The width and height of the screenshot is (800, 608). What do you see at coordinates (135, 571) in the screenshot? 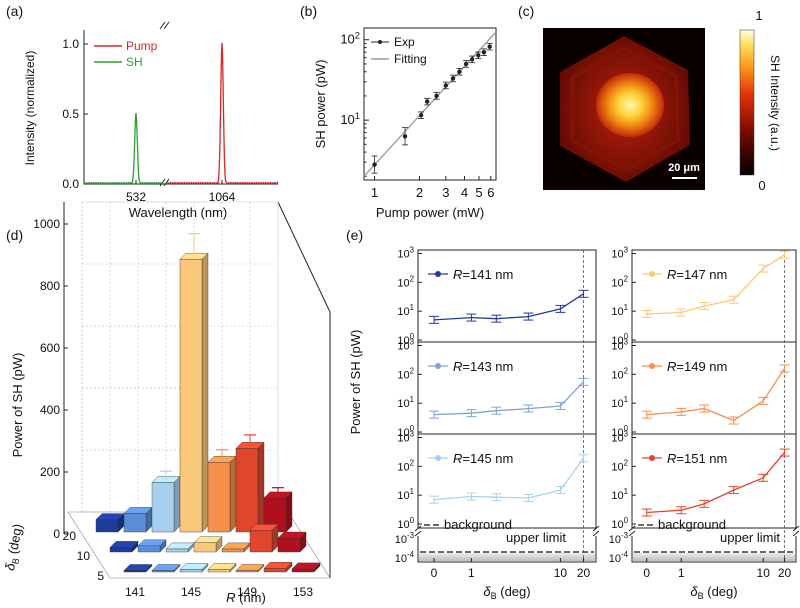
I see `bar-r141-deg5` at bounding box center [135, 571].